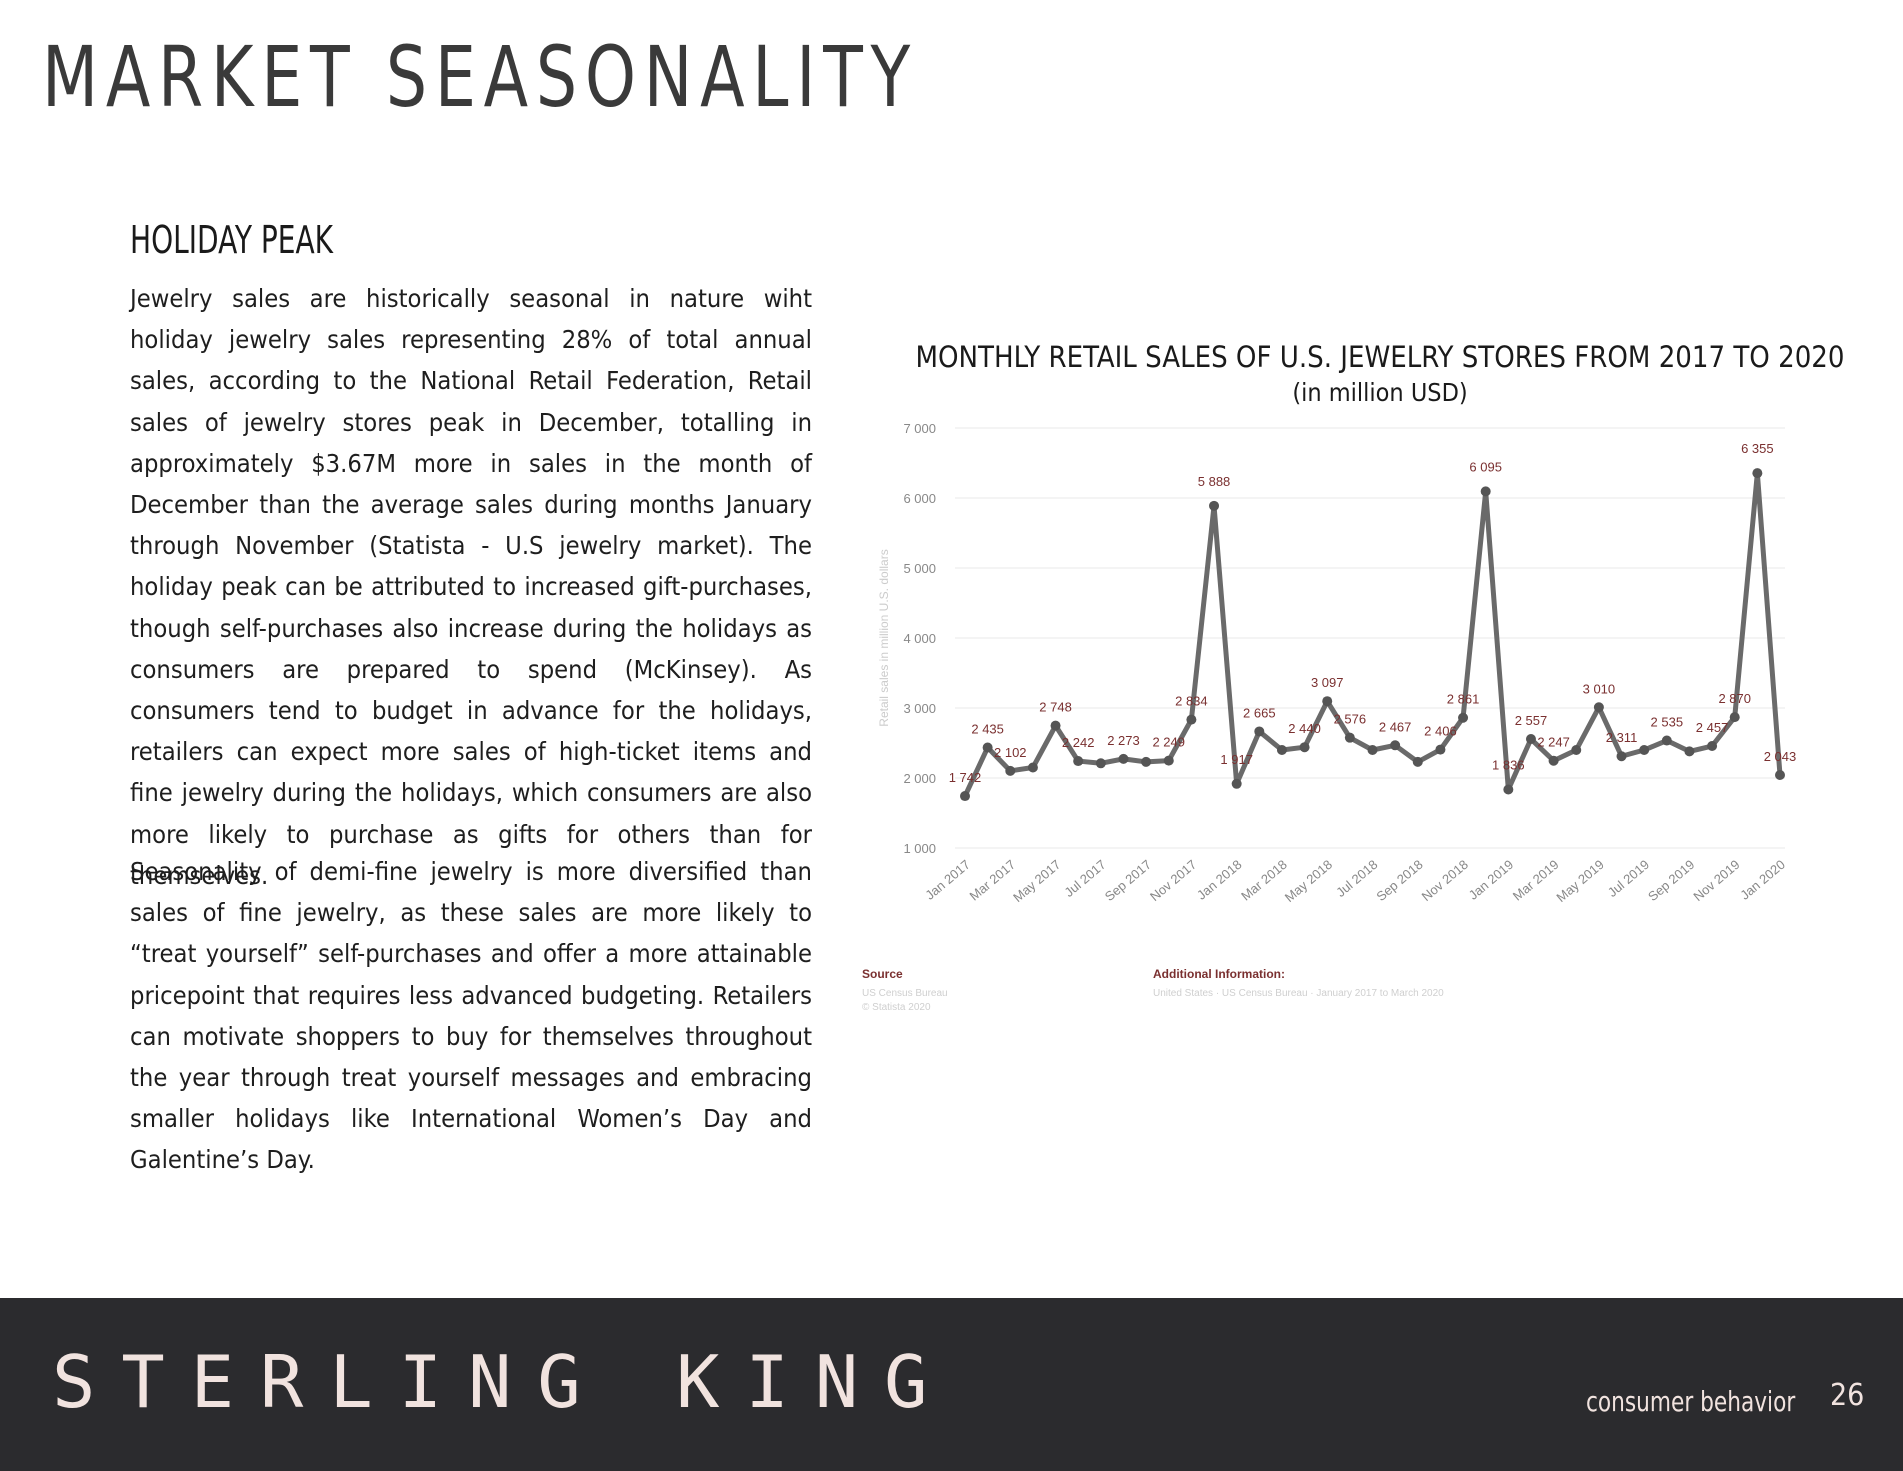 This screenshot has height=1471, width=1903. Describe the element at coordinates (1757, 448) in the screenshot. I see `data-label: 6 355` at that location.